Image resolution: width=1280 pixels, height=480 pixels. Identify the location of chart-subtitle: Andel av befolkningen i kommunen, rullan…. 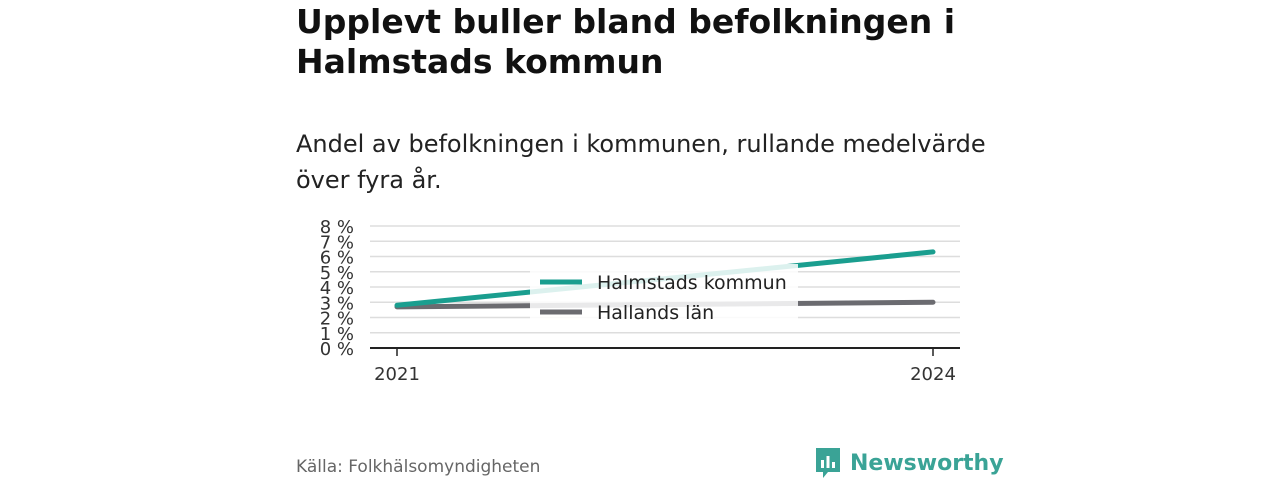
(641, 162).